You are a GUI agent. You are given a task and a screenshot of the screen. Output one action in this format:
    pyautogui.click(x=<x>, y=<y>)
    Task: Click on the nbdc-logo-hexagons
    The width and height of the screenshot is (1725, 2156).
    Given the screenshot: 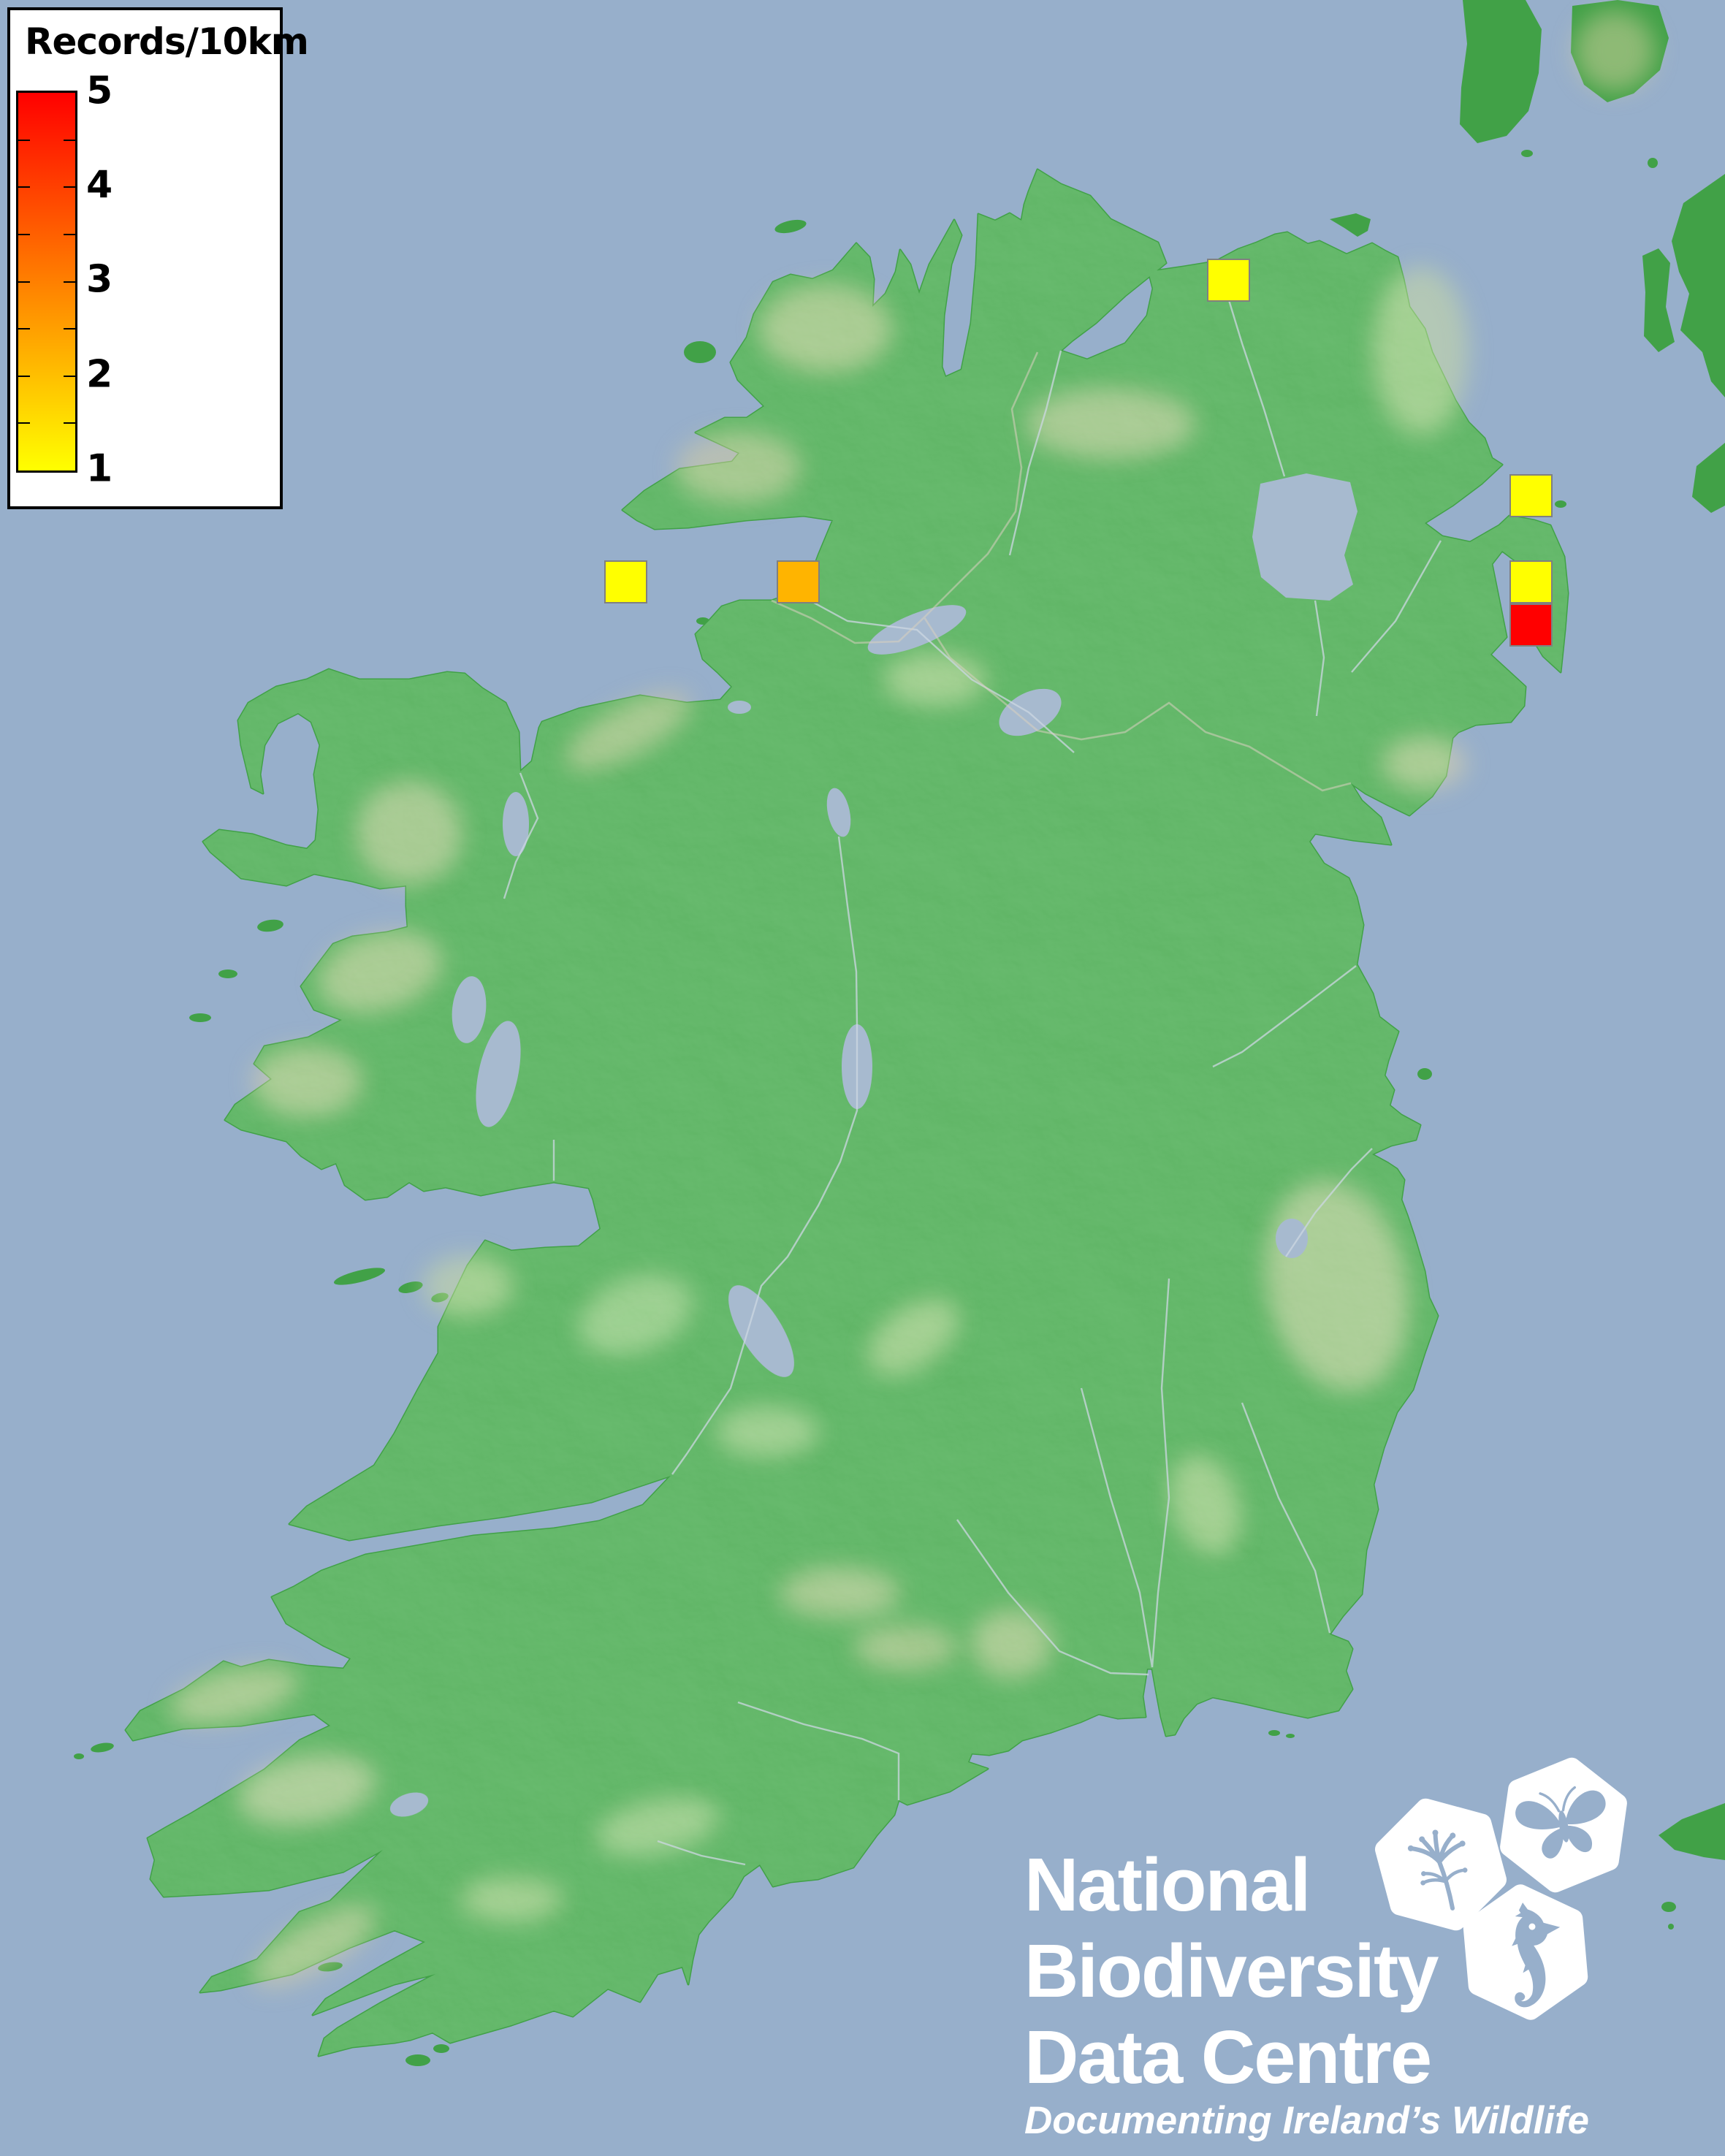 What is the action you would take?
    pyautogui.click(x=1500, y=1889)
    